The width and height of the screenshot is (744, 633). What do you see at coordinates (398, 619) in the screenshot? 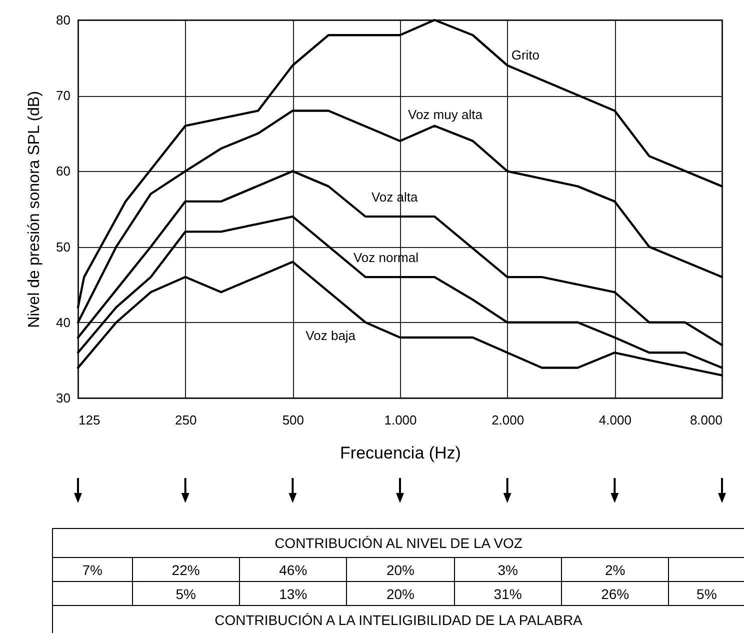
I see `text: CONTRIBUCIÓN A LA INTELIGIBILIDAD DE LA PALABRA` at bounding box center [398, 619].